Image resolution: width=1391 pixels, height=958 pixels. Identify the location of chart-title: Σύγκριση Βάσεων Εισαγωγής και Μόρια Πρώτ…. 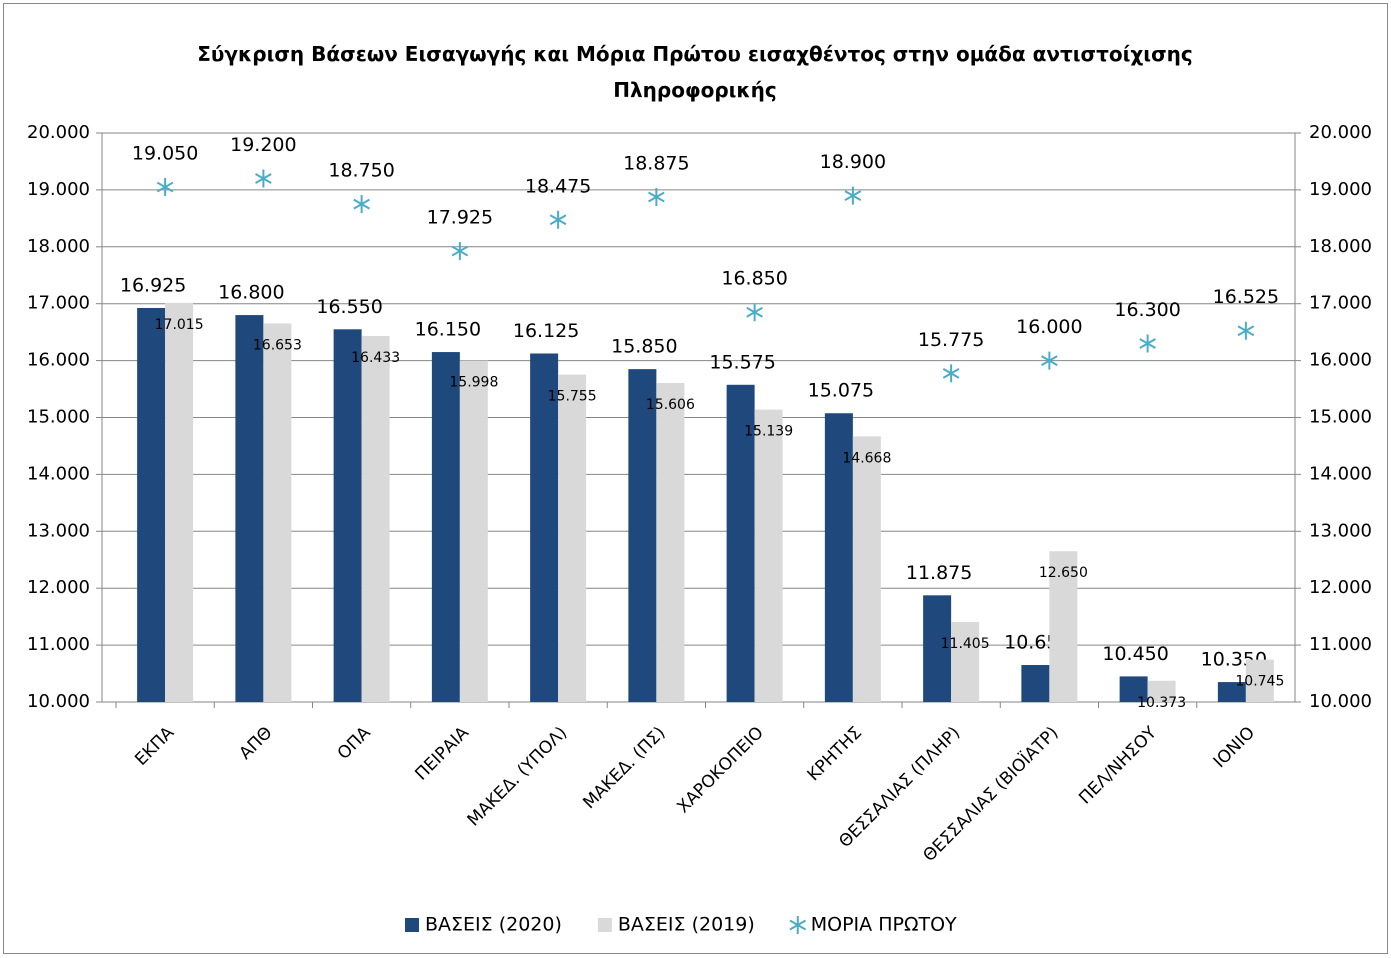
(695, 72).